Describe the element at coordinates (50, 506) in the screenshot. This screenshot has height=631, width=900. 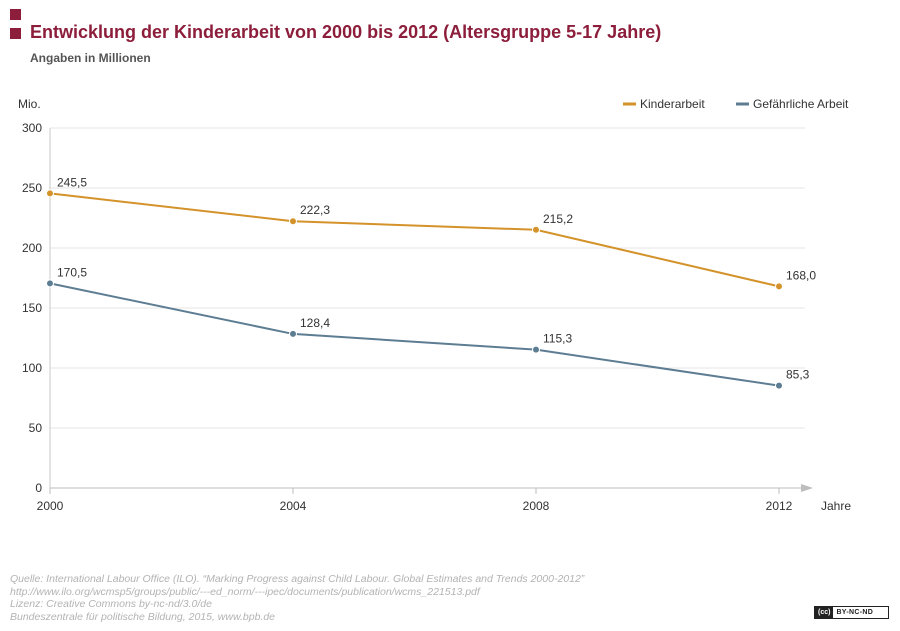
I see `x-tick-label: 2000` at that location.